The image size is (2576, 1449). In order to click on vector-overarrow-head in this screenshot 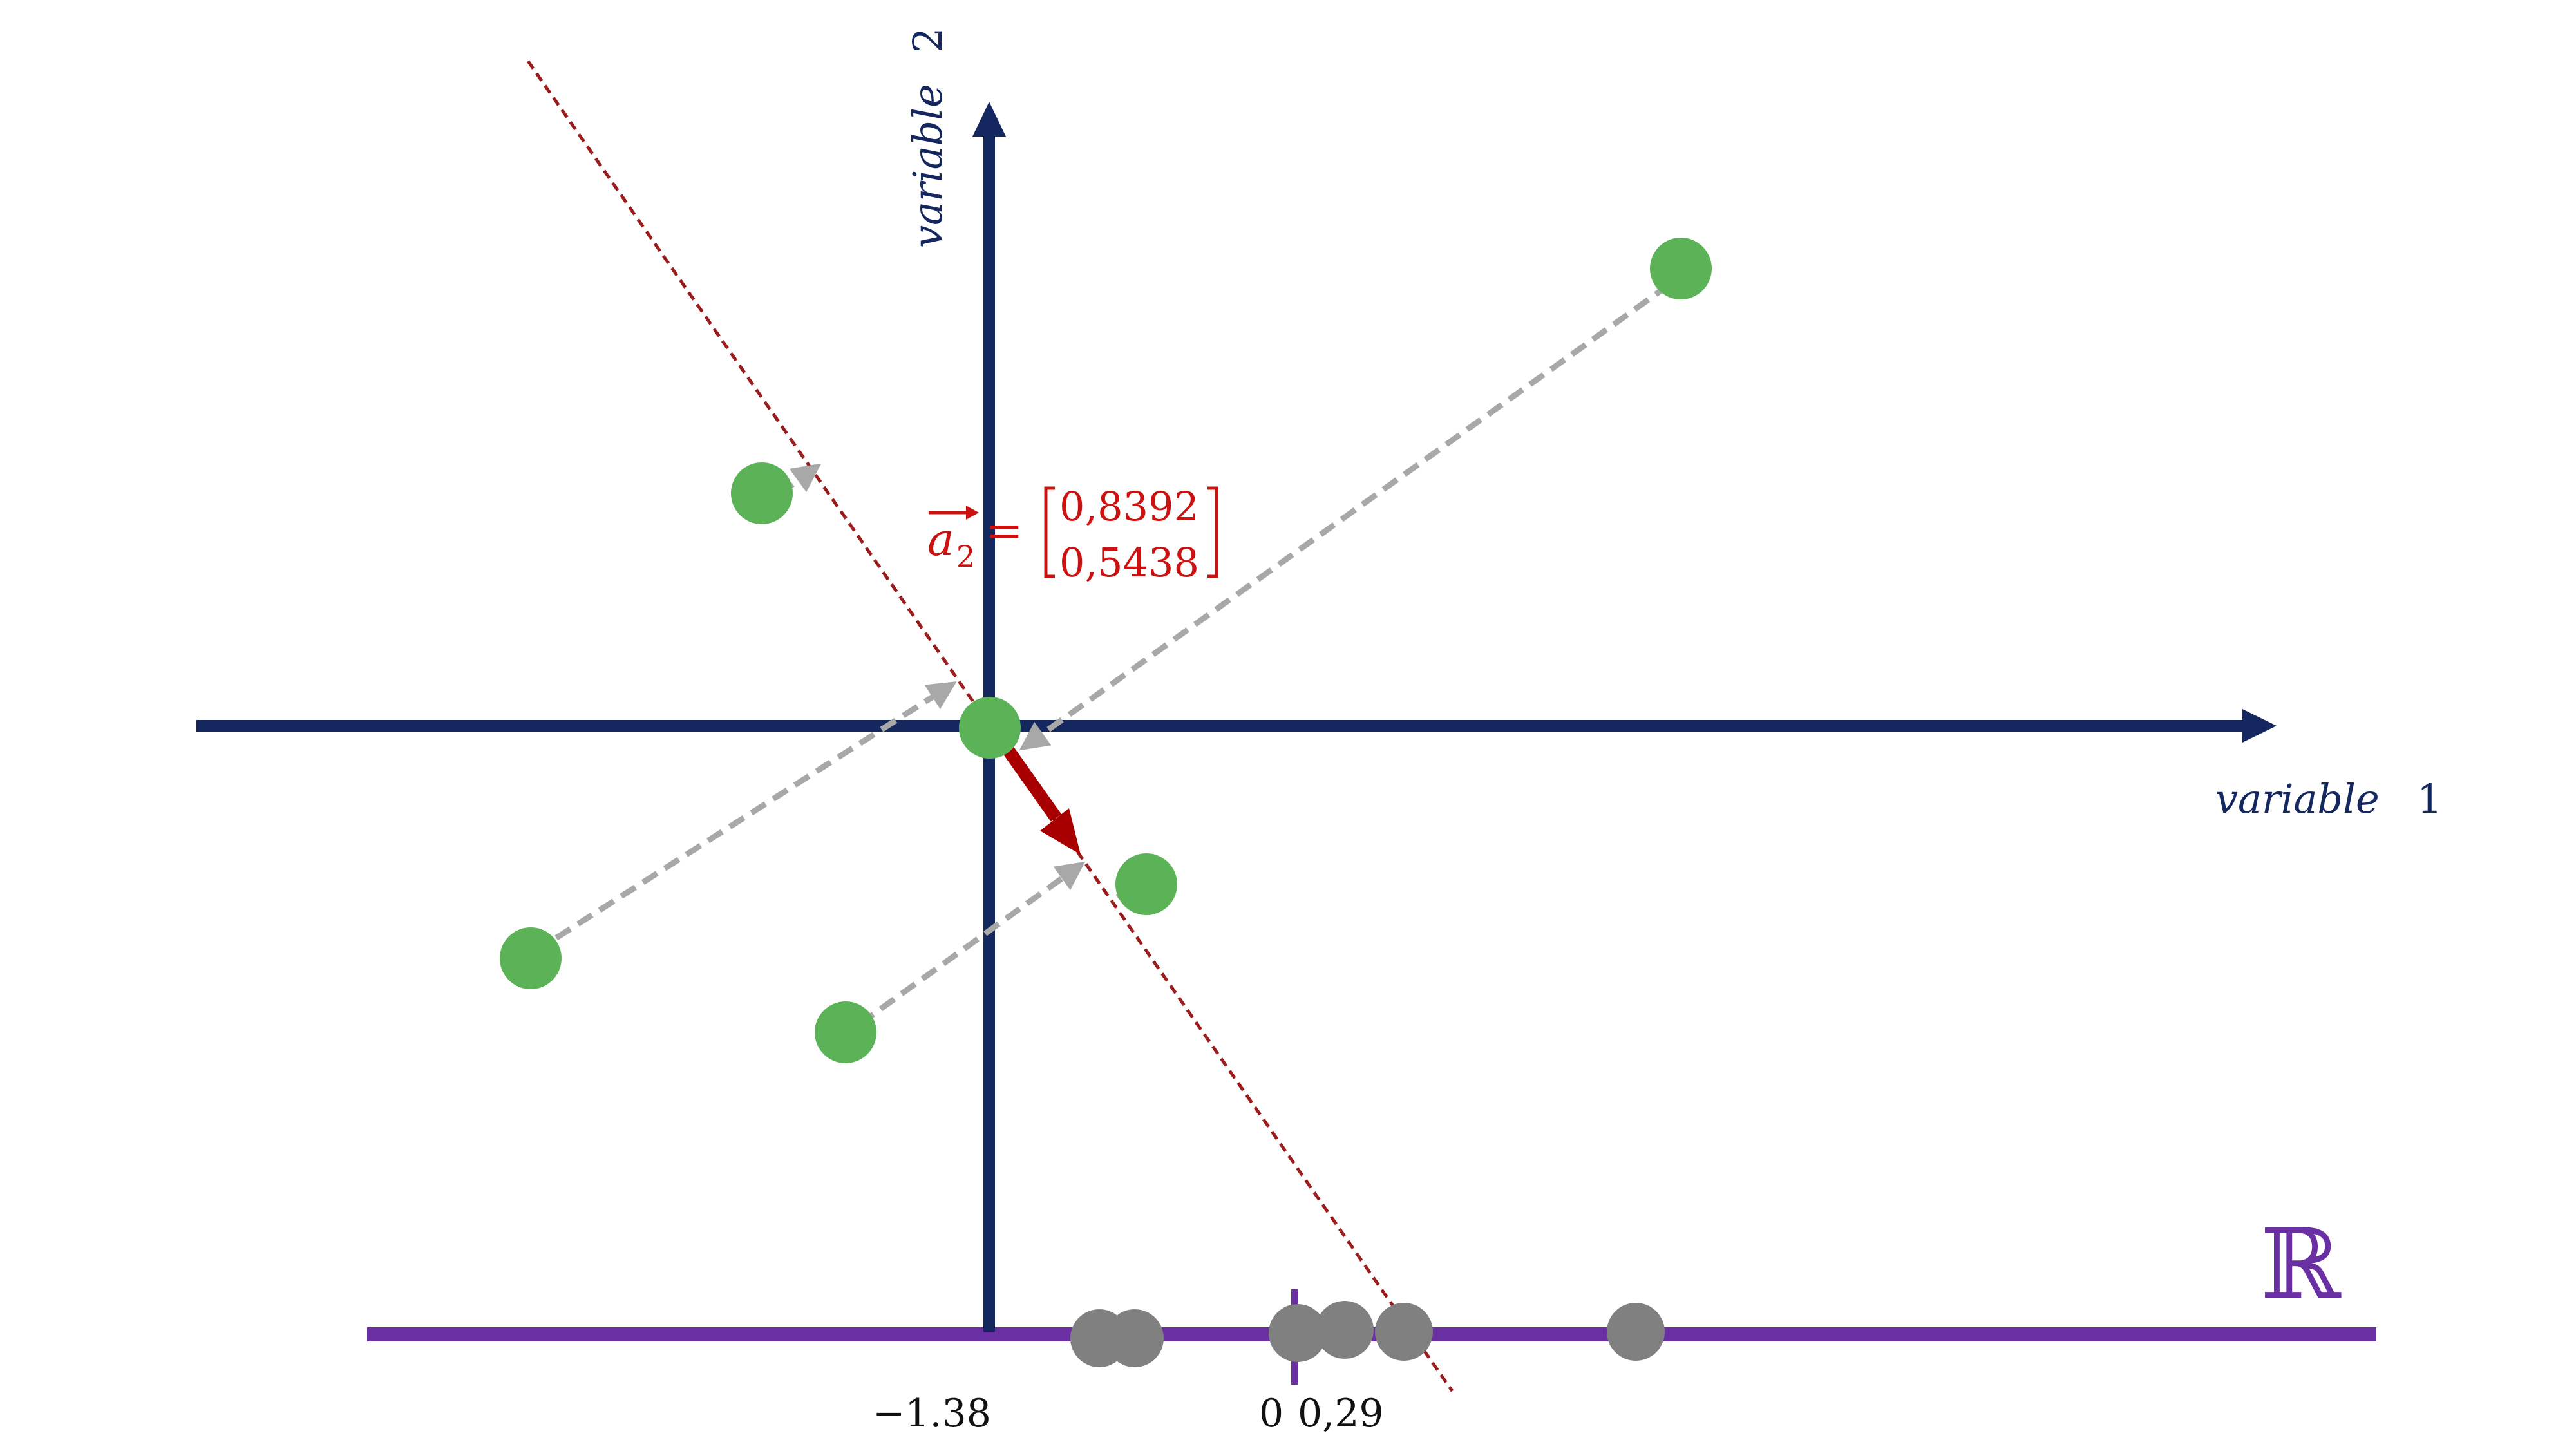, I will do `click(973, 513)`.